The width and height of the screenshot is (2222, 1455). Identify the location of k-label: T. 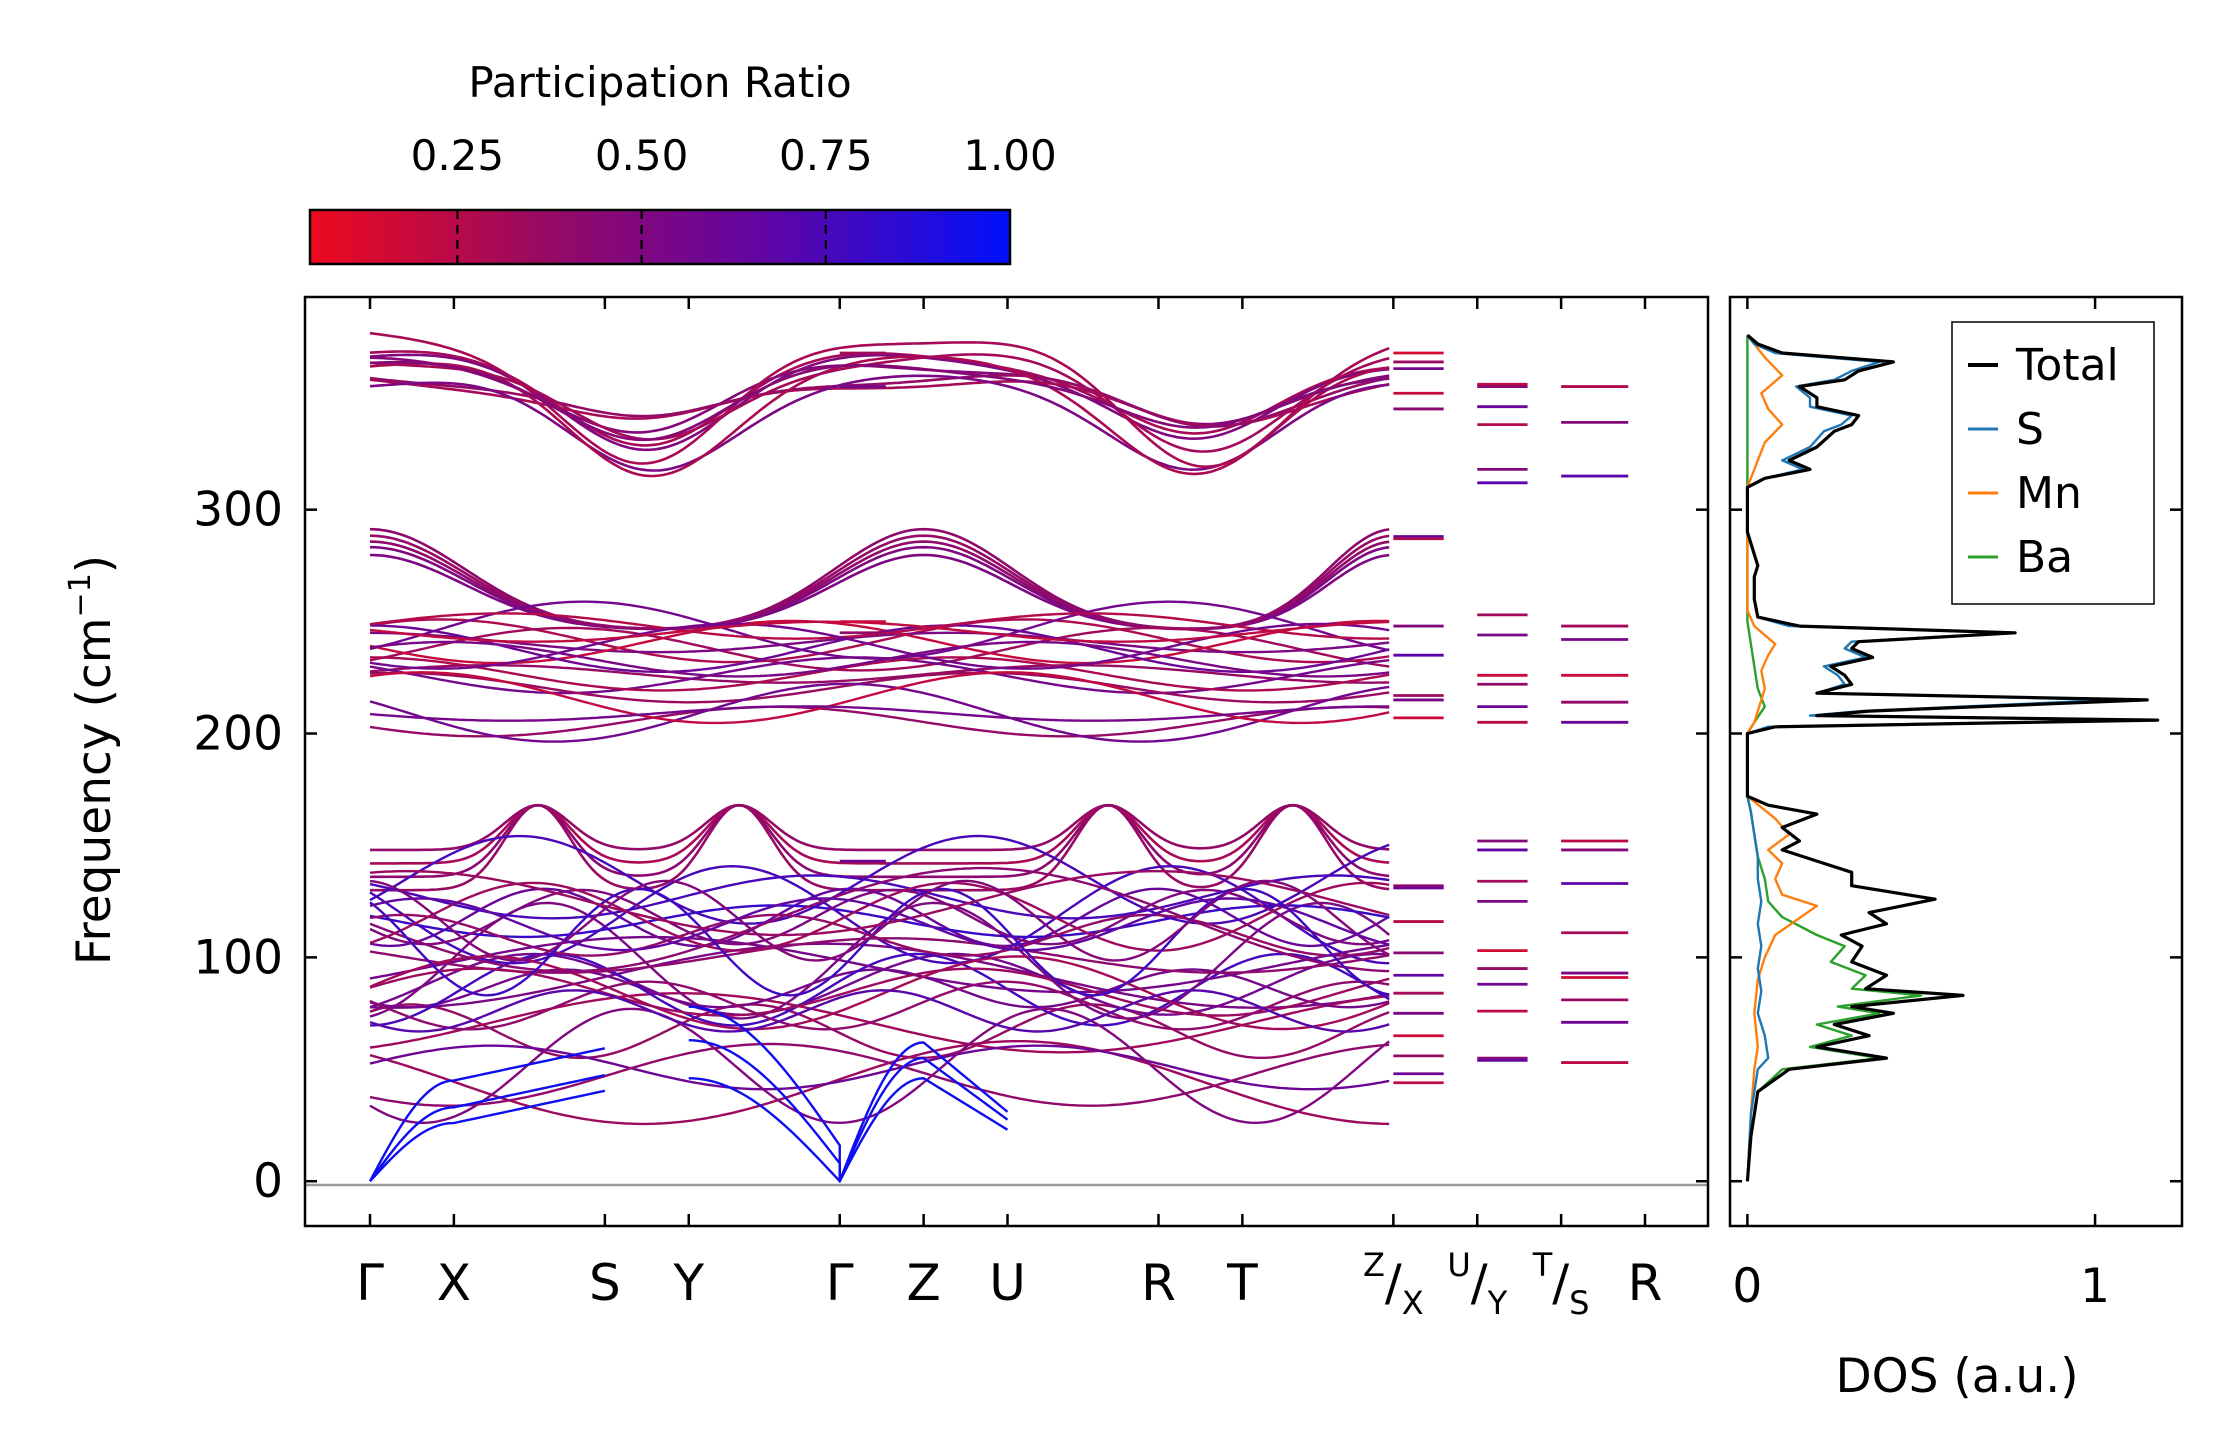
(1242, 1283).